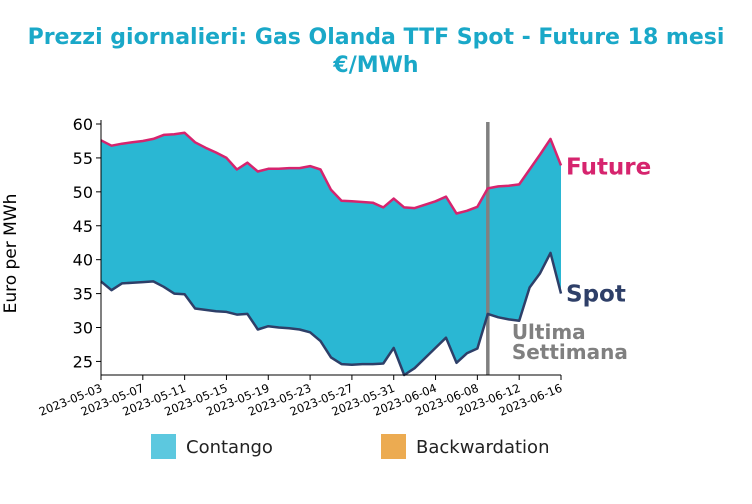 This screenshot has width=752, height=504. Describe the element at coordinates (350, 446) in the screenshot. I see `legend: Contango Backwardation` at that location.